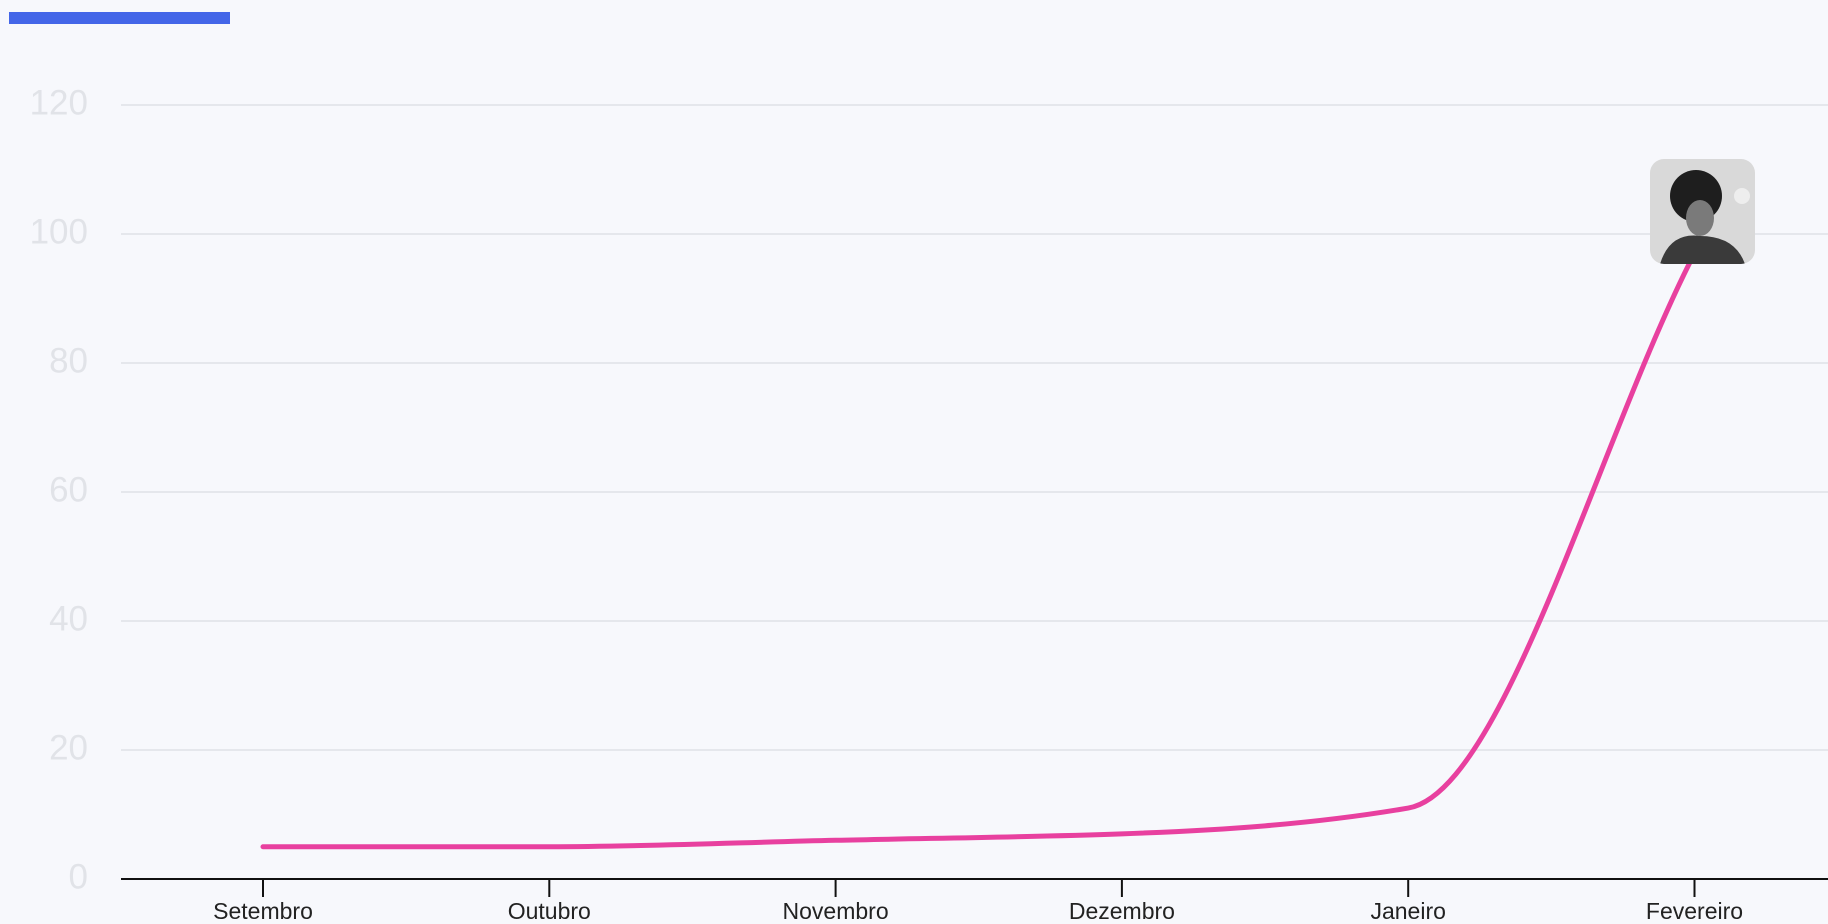  Describe the element at coordinates (59, 102) in the screenshot. I see `y-tick-label: 120` at that location.